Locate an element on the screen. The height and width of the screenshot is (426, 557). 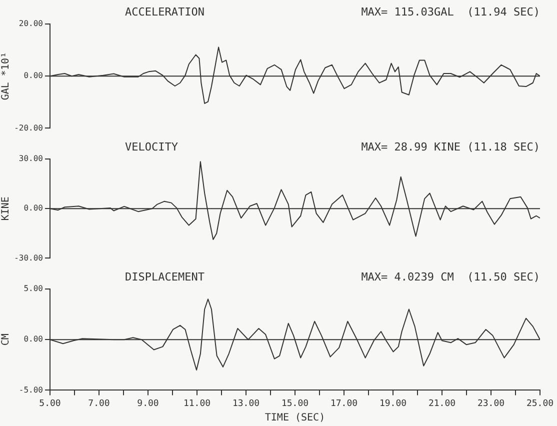
x-tick-label: 25.00 is located at coordinates (540, 403).